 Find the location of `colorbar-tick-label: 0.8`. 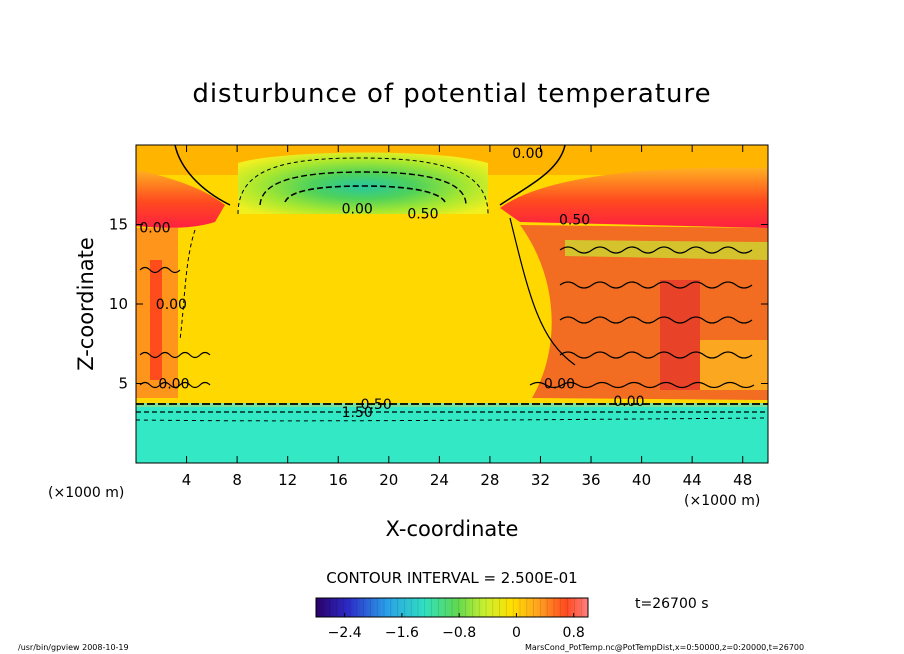

colorbar-tick-label: 0.8 is located at coordinates (574, 633).